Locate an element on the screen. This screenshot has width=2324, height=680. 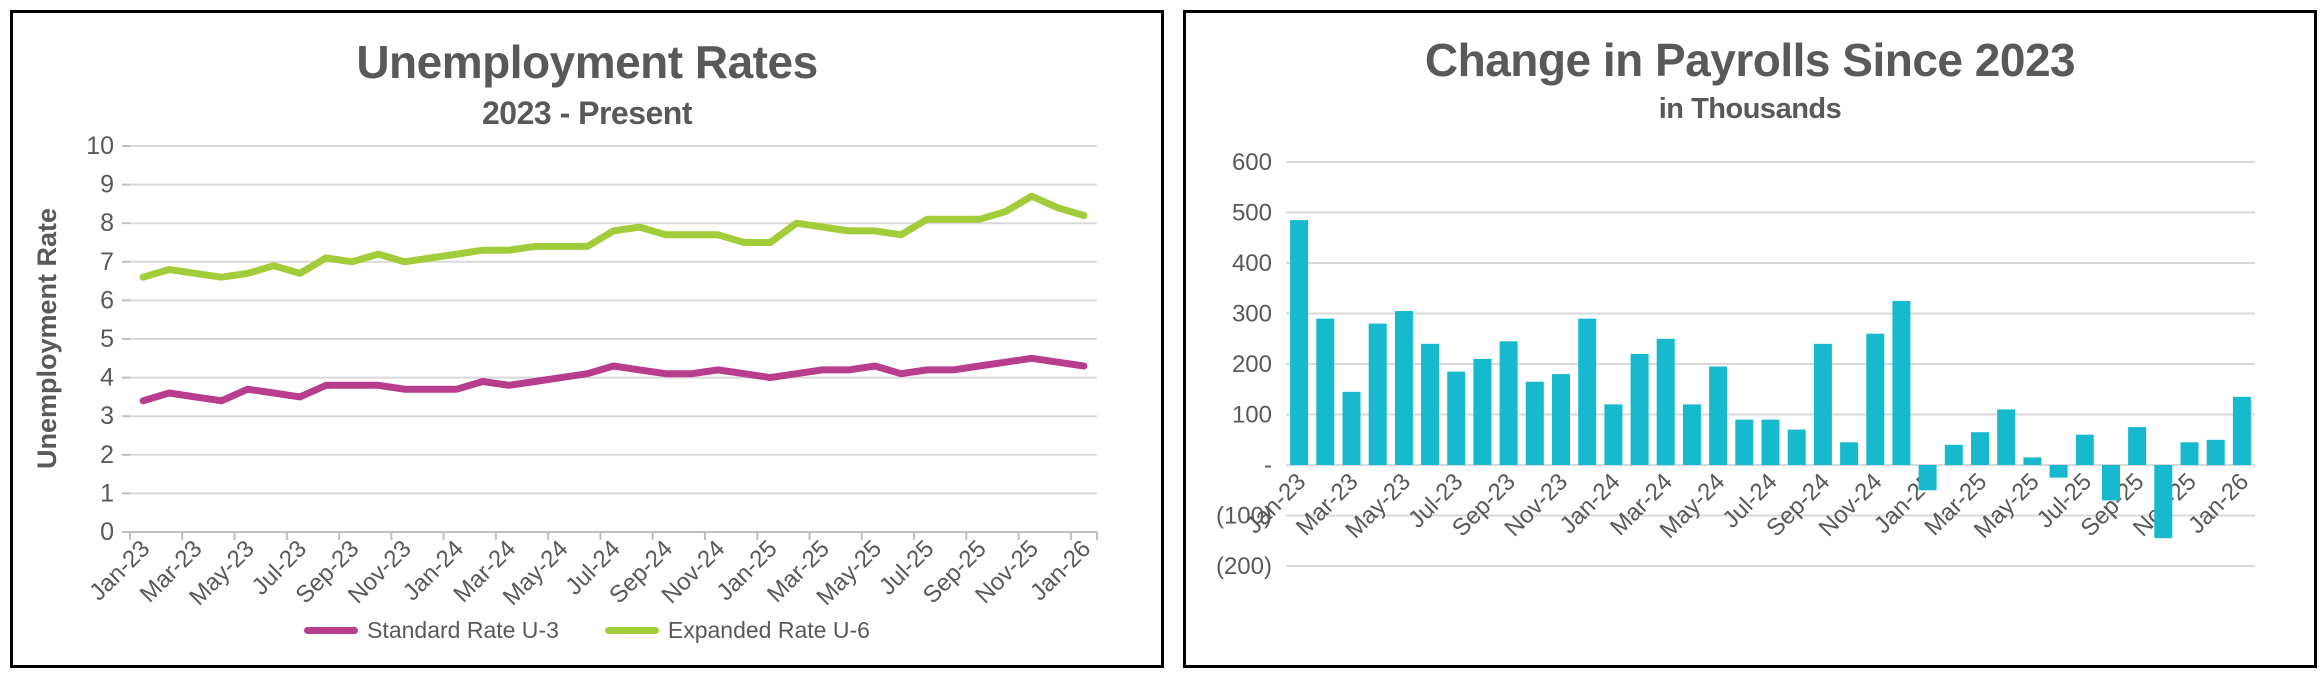
right-chart-subtitle: in Thousands is located at coordinates (1750, 109).